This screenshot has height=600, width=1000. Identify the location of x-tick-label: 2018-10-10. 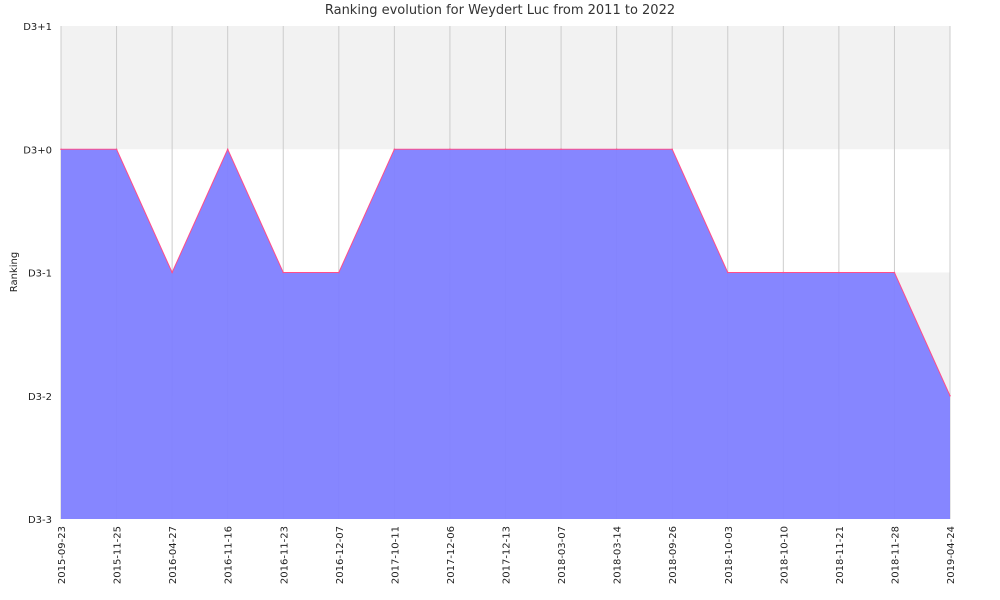
(784, 555).